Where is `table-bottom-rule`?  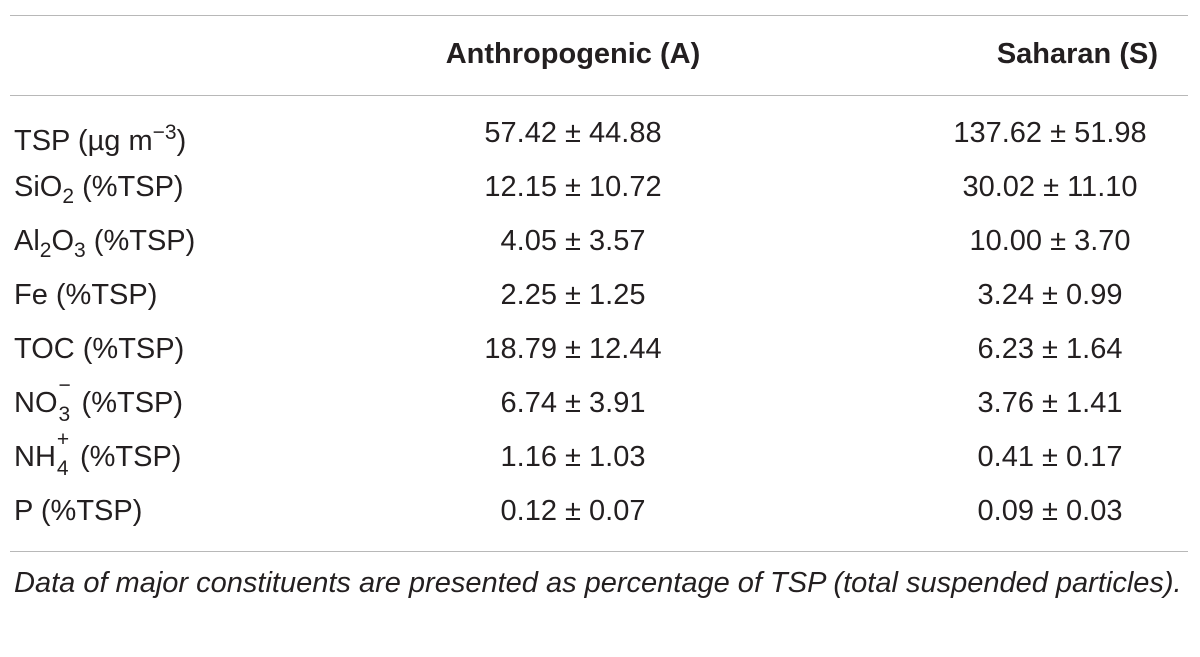 table-bottom-rule is located at coordinates (599, 551).